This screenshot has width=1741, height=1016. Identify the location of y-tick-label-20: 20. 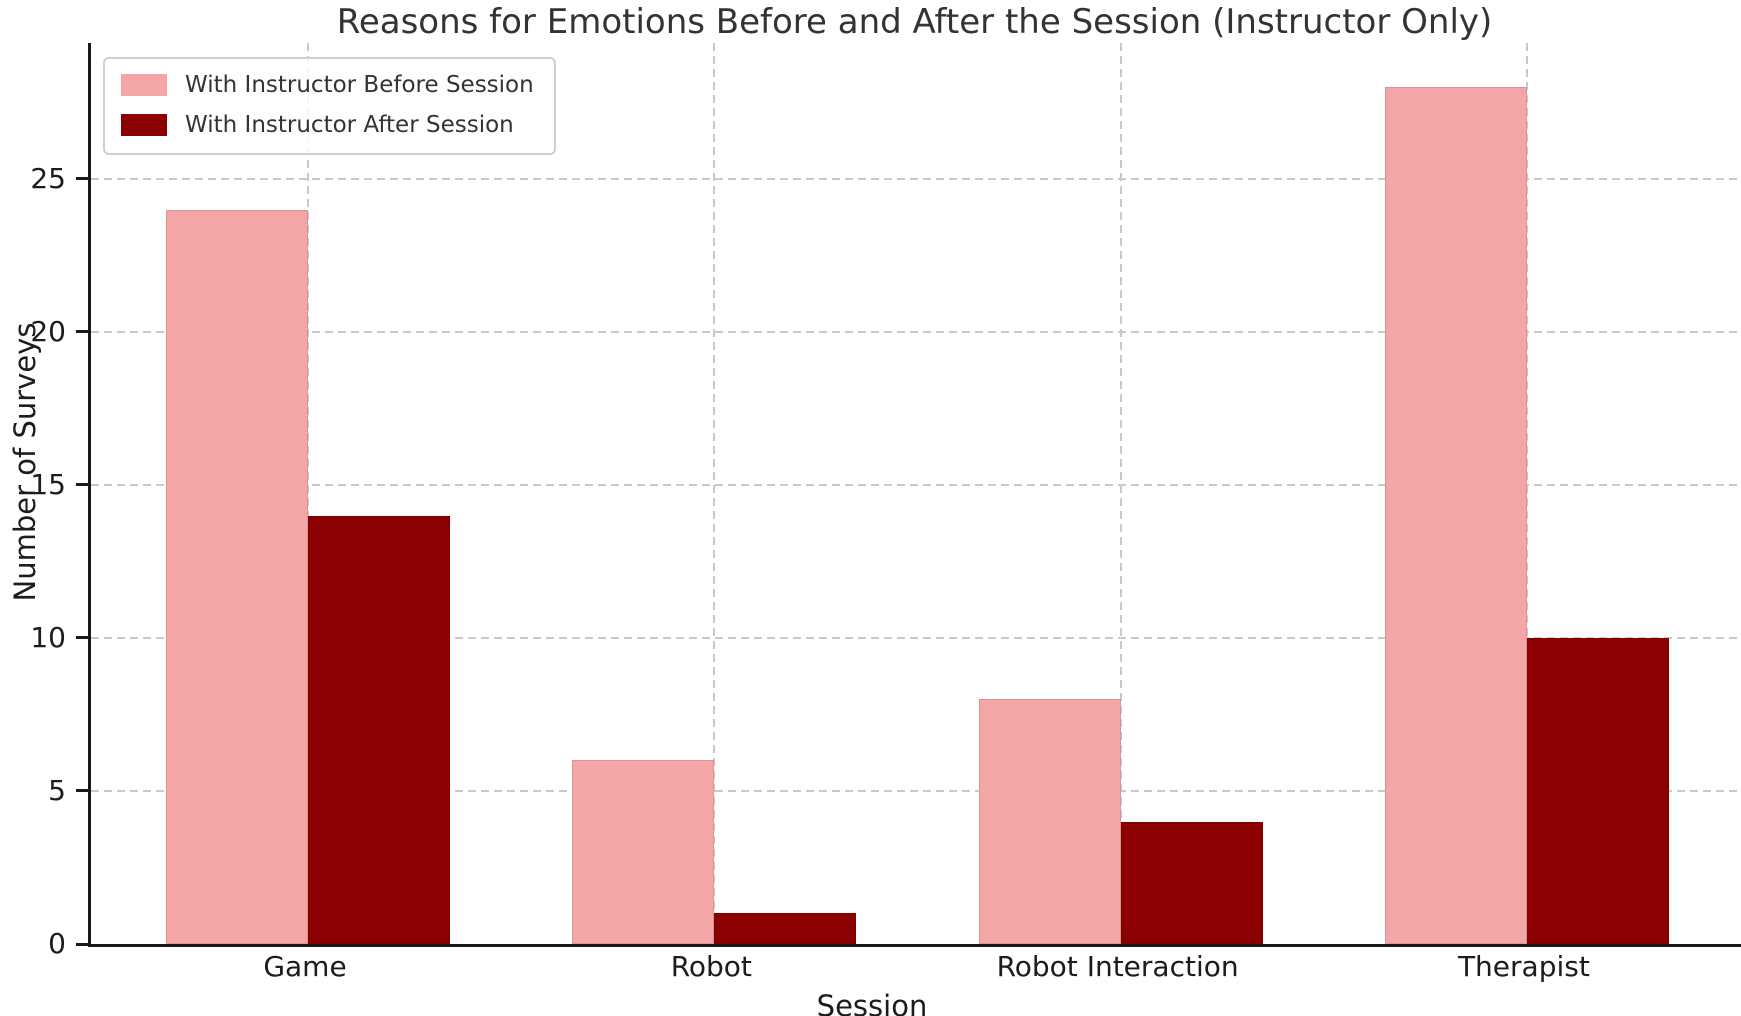
(48, 331).